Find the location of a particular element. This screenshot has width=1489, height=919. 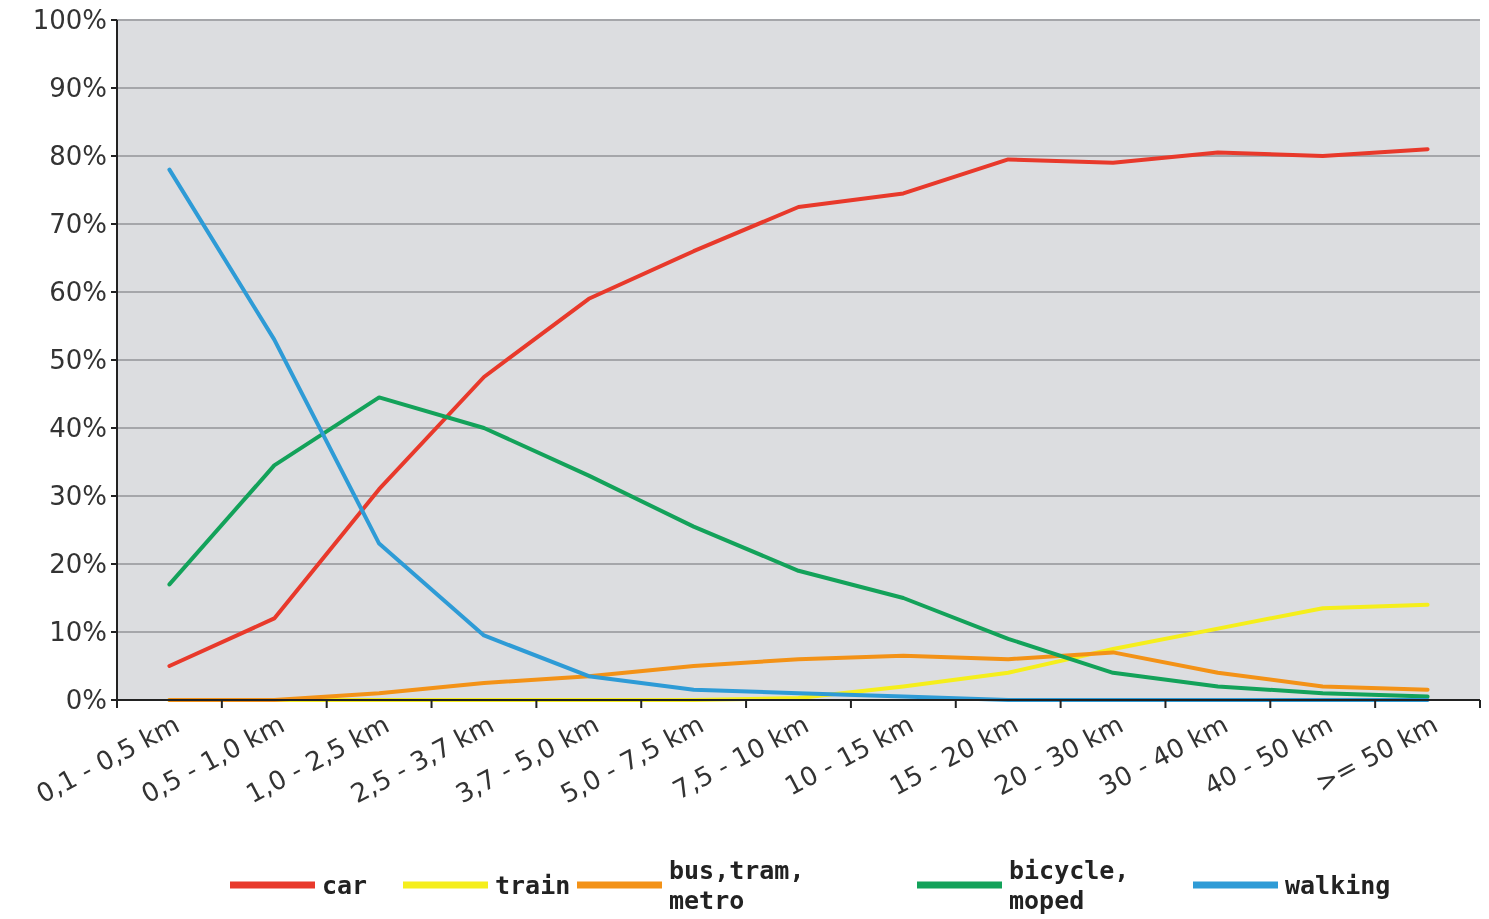

legend-label: train is located at coordinates (533, 885).